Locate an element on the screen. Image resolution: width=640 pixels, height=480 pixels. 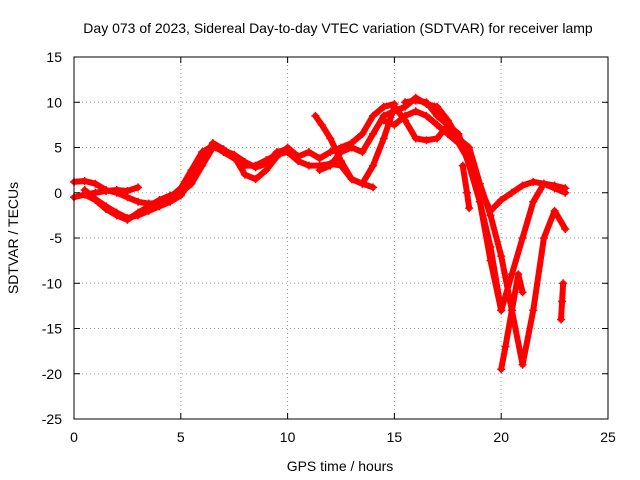
x-tick-label: 15 is located at coordinates (395, 437).